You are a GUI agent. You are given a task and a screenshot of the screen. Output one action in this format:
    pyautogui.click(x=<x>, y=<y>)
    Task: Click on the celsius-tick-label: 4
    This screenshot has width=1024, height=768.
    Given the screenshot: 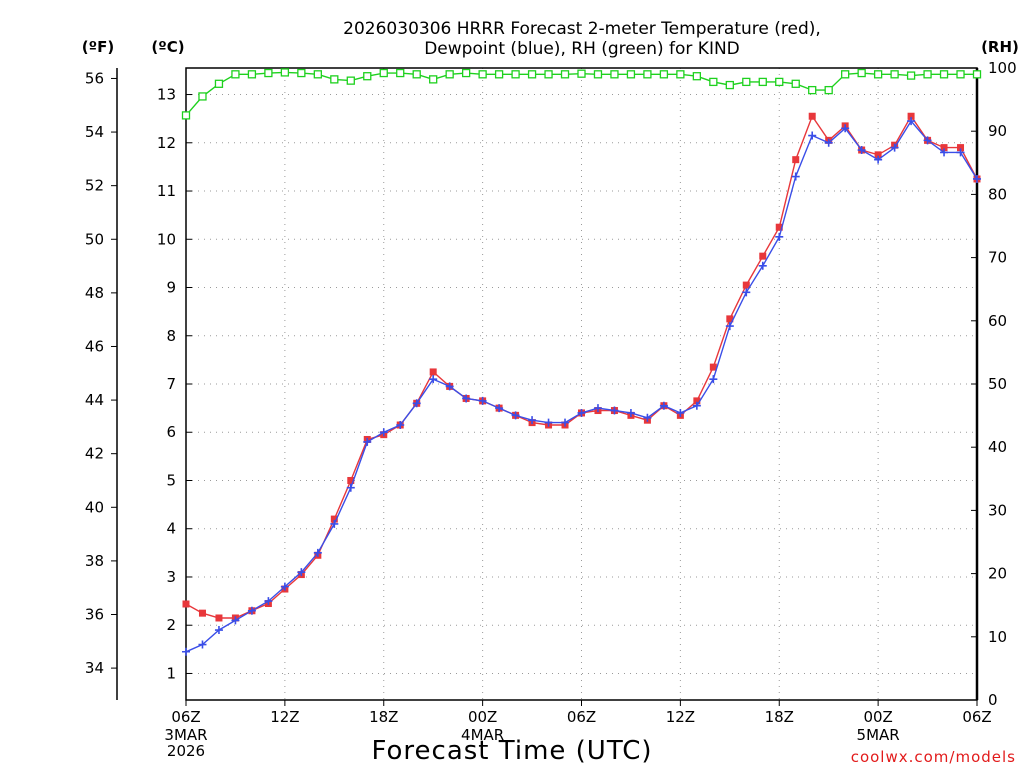 What is the action you would take?
    pyautogui.click(x=171, y=529)
    